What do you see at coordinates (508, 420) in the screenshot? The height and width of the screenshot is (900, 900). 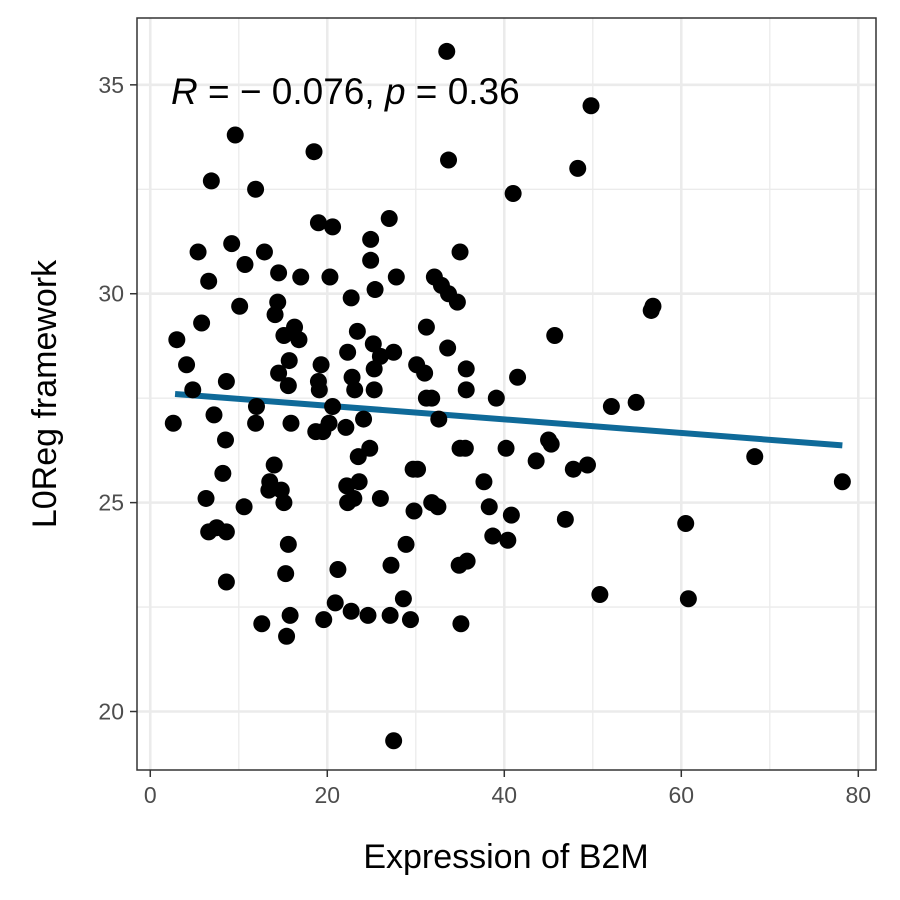 I see `regression-line` at bounding box center [508, 420].